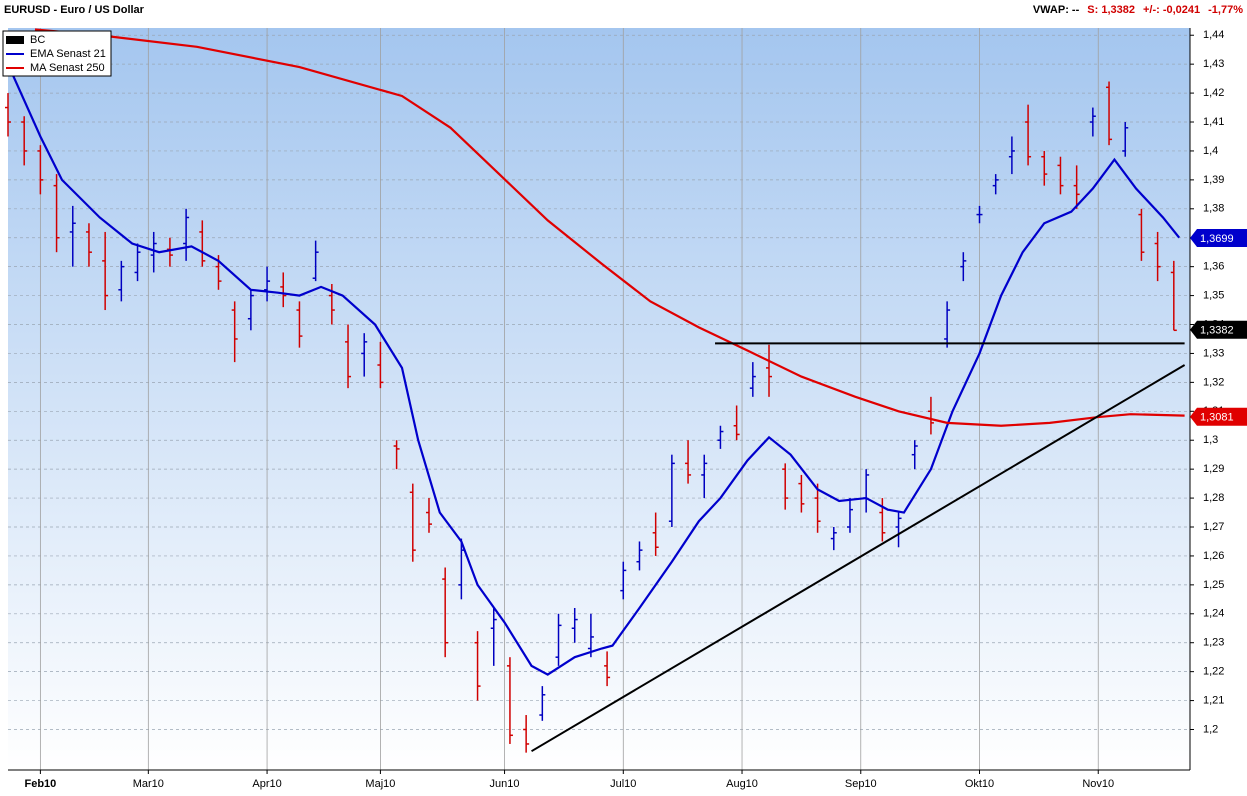 This screenshot has width=1247, height=796. I want to click on y-tick-label: 1,35, so click(1213, 295).